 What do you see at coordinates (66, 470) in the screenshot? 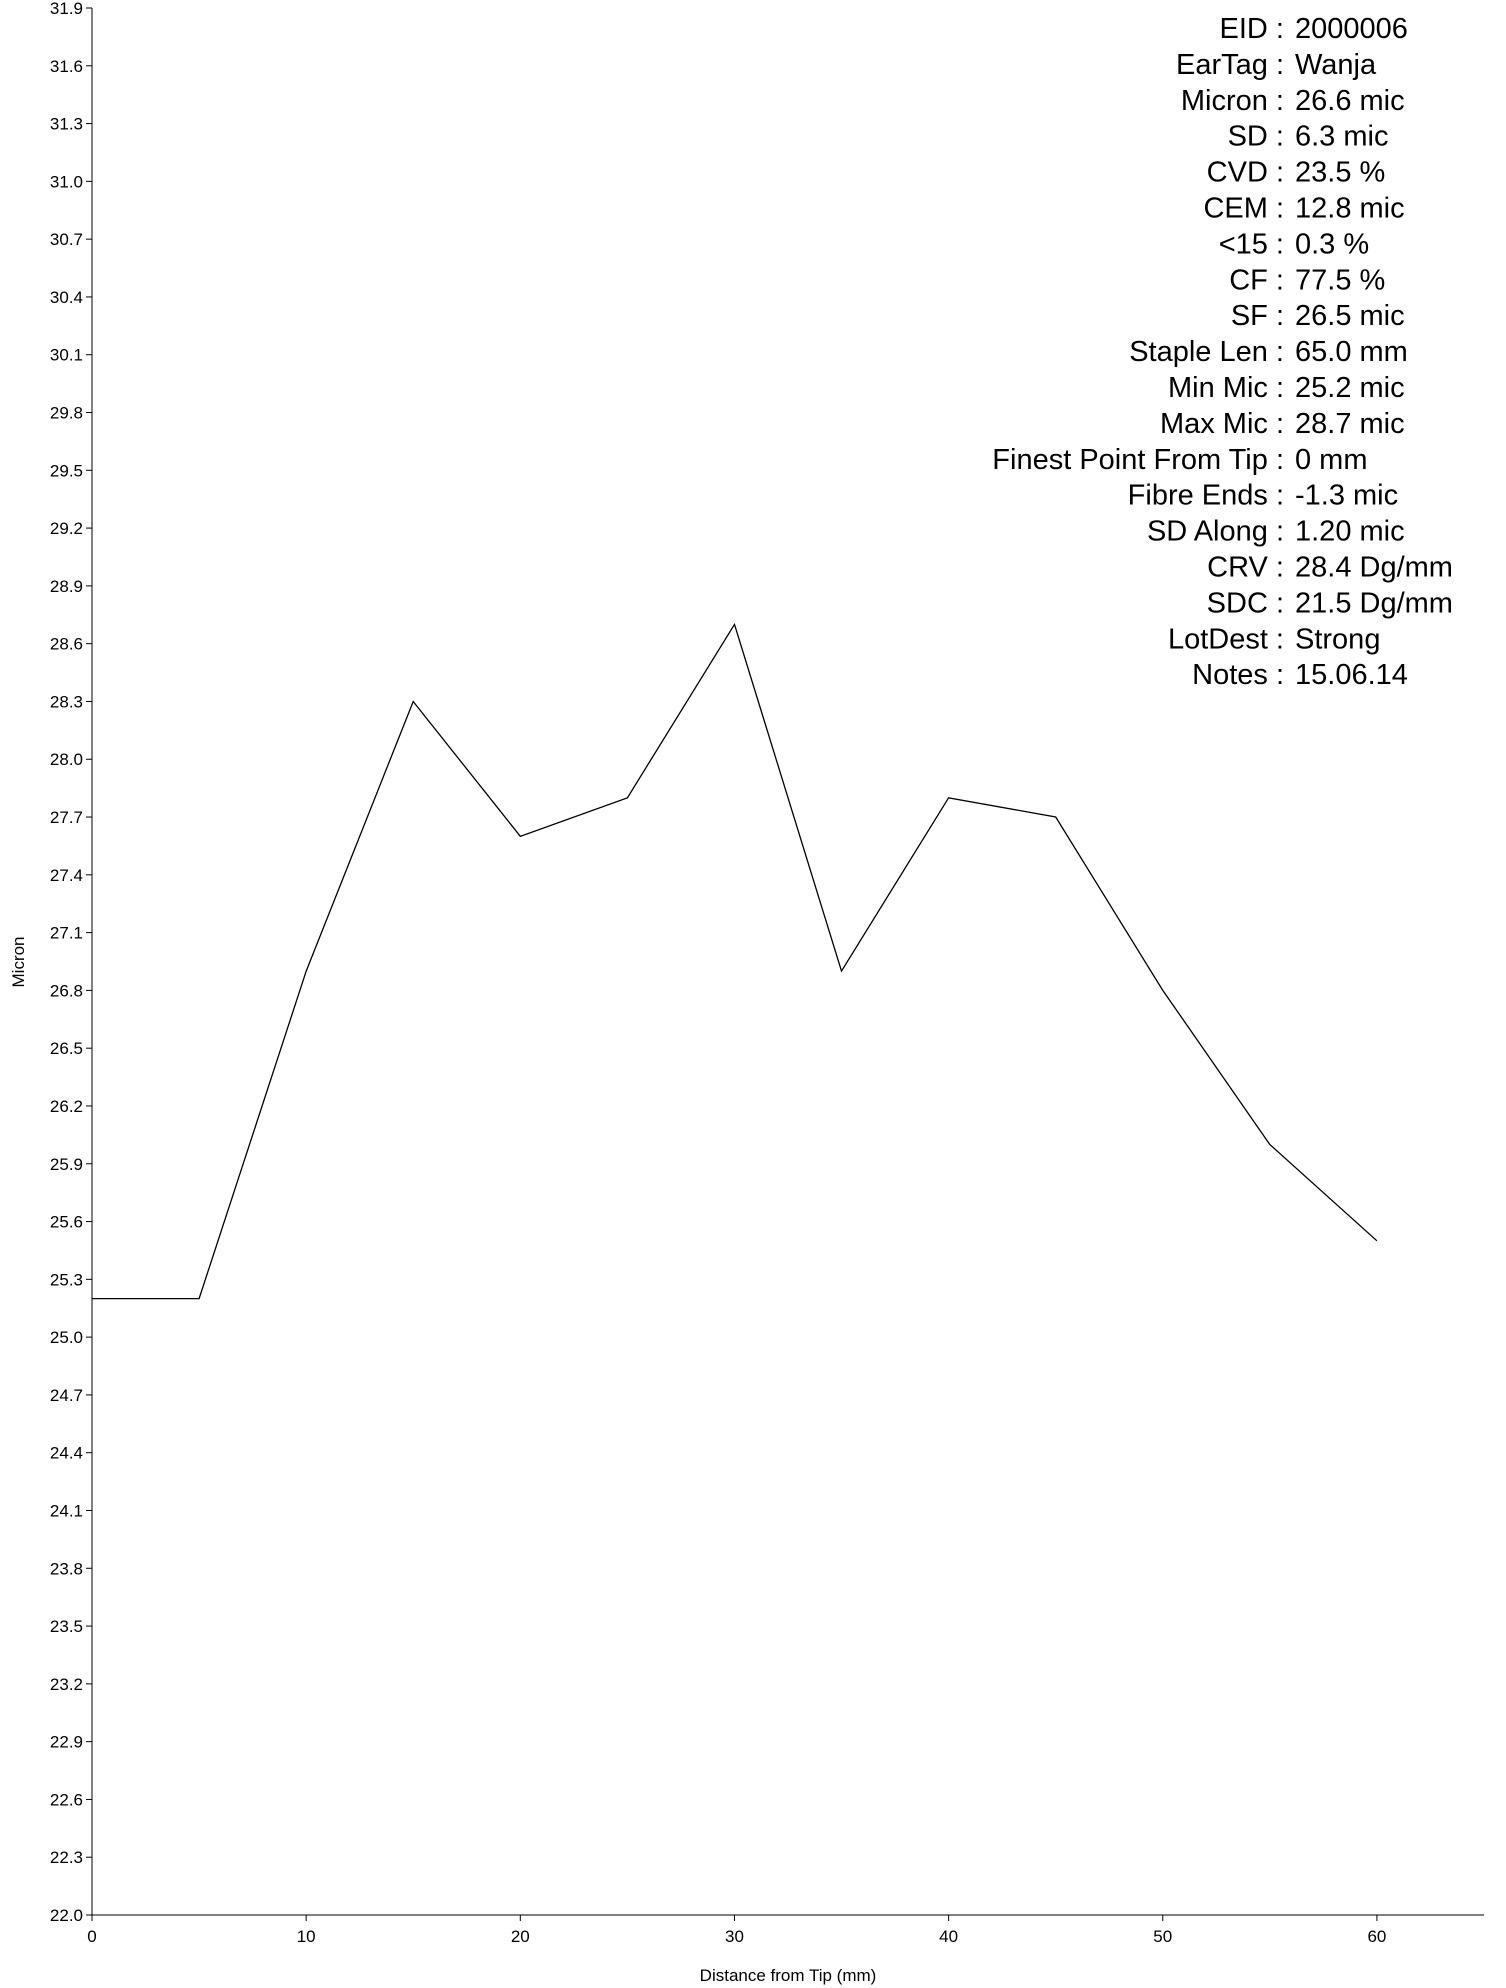
I see `y-tick-label: 29.5` at bounding box center [66, 470].